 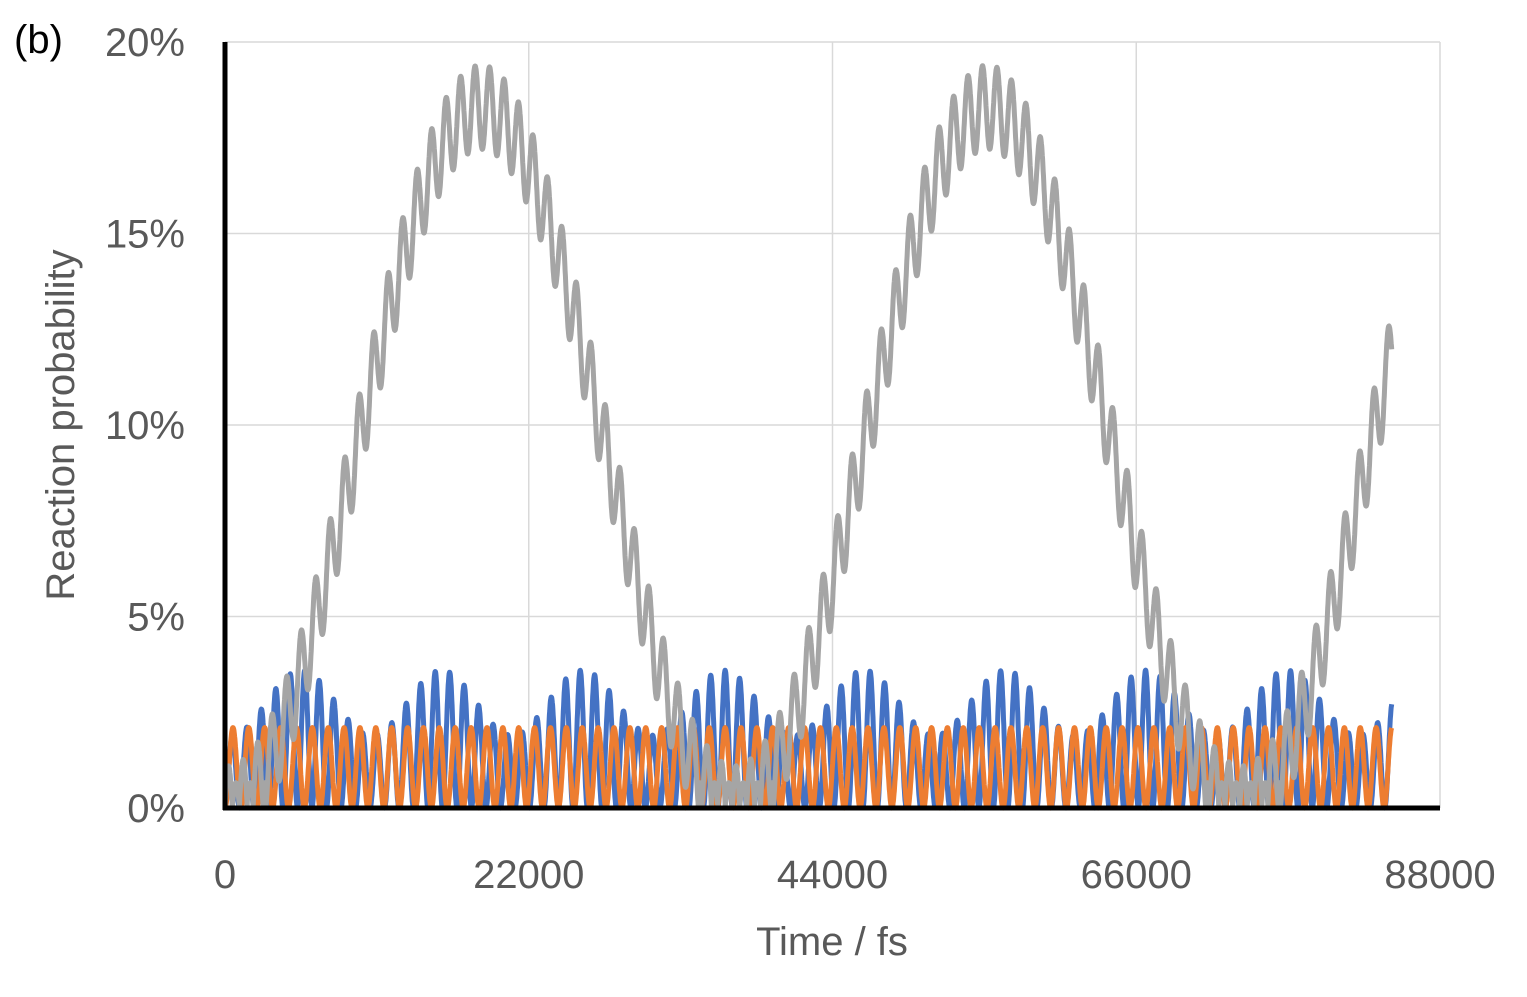 What do you see at coordinates (145, 426) in the screenshot?
I see `y-tick-label-2: 10%` at bounding box center [145, 426].